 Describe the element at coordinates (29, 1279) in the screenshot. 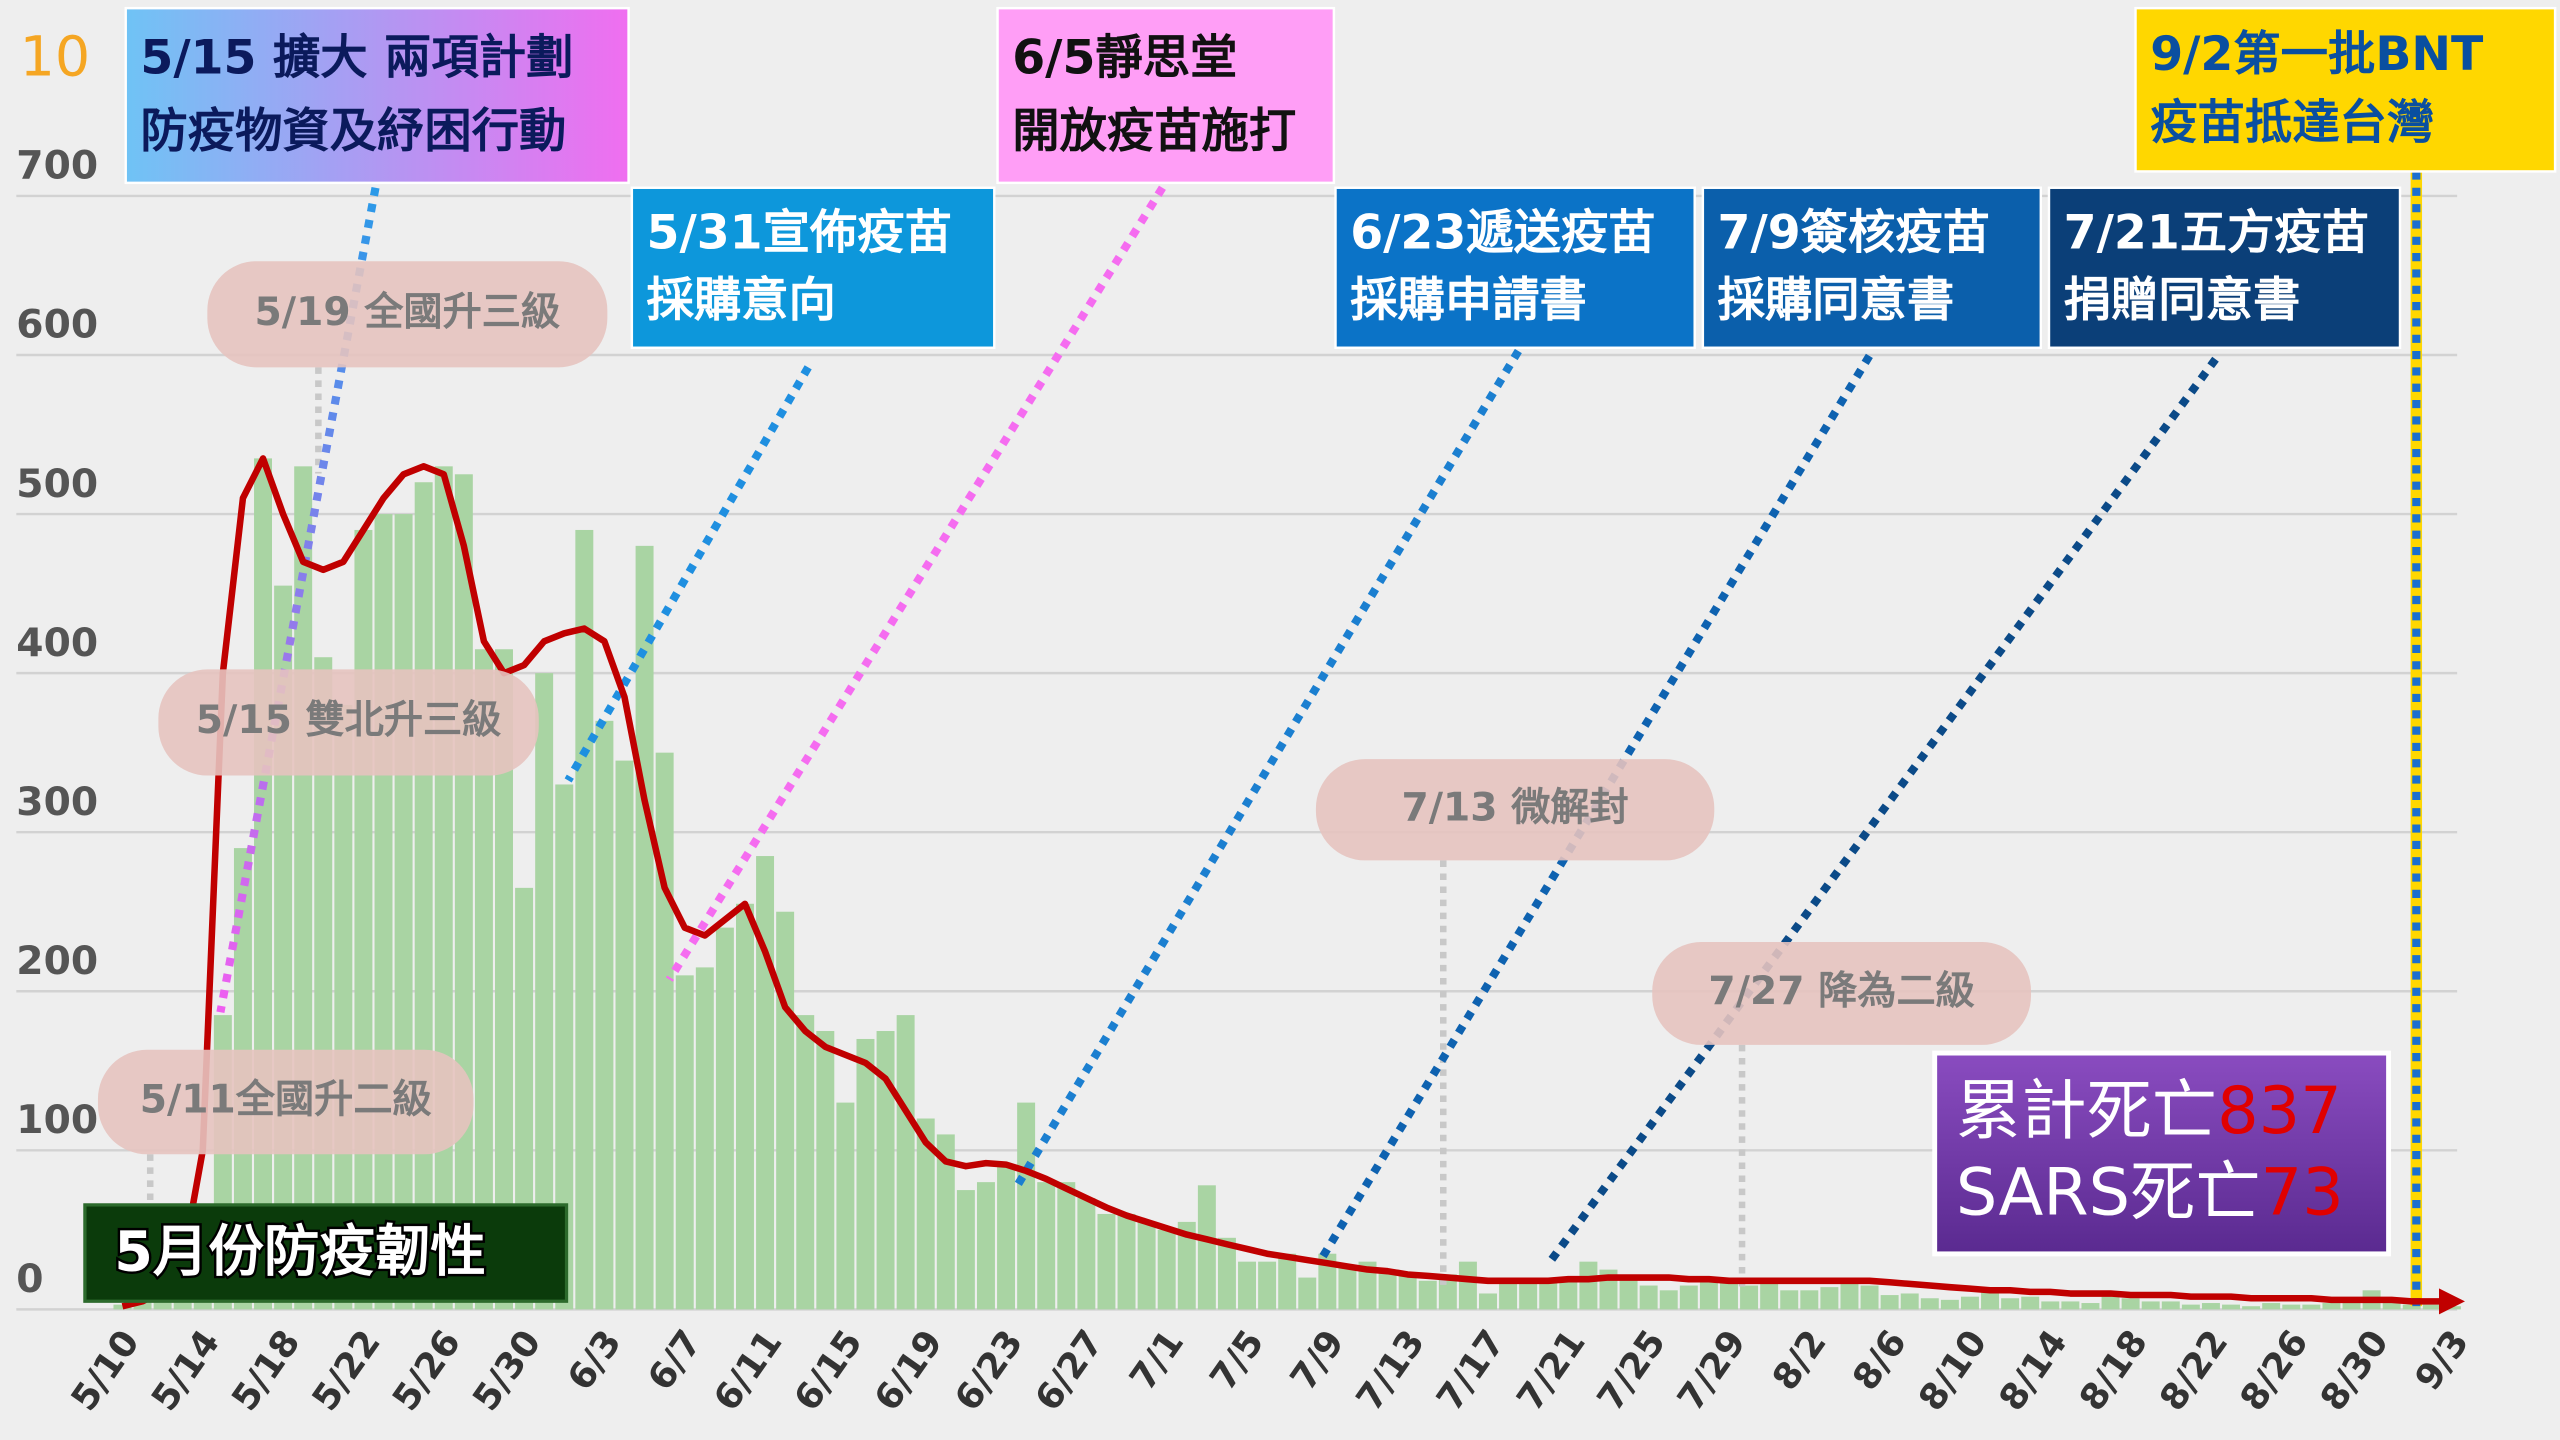

I see `y-tick-label: 0` at that location.